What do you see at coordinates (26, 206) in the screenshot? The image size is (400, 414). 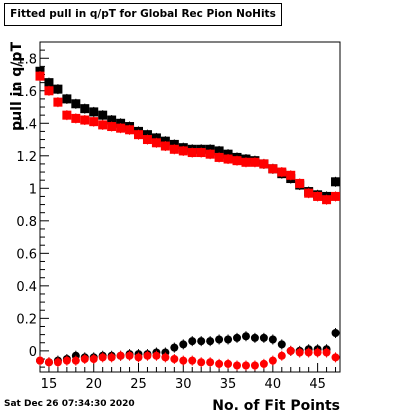 I see `y-tick-labels: 0 0.2 0.4 0.6 0.8 1 1.2 1.4 1.6 1.8` at bounding box center [26, 206].